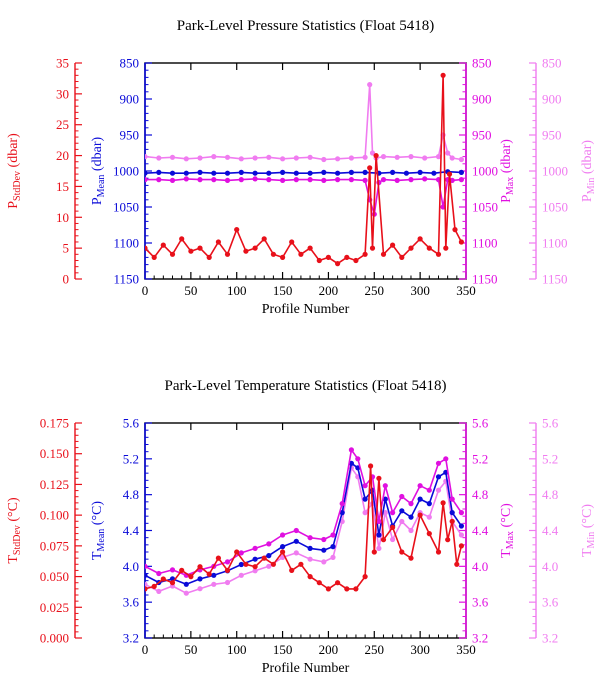 Image resolution: width=610 pixels, height=696 pixels. Describe the element at coordinates (304, 169) in the screenshot. I see `series-std` at that location.